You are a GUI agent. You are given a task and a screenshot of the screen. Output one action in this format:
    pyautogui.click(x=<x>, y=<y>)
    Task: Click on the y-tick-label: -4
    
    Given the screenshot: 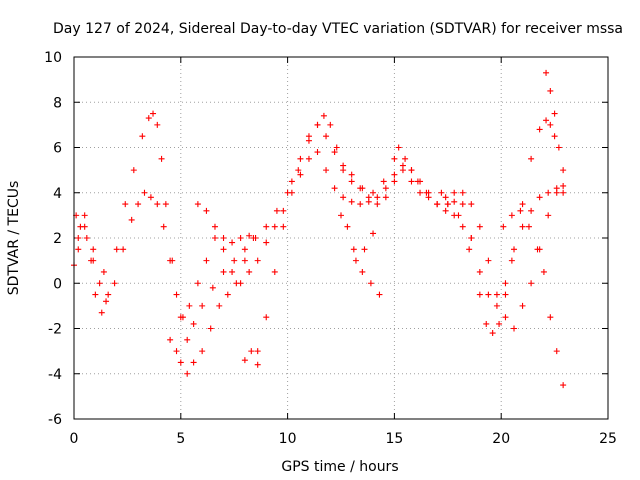 What is the action you would take?
    pyautogui.click(x=55, y=375)
    